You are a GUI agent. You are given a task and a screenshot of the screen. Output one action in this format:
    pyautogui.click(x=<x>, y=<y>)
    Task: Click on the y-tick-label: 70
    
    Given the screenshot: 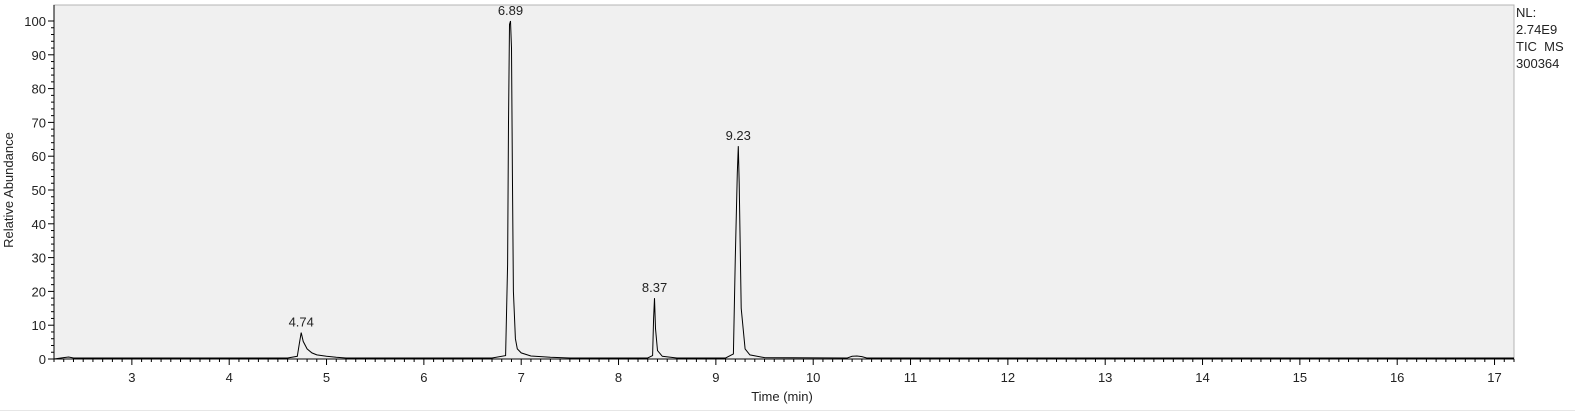 What is the action you would take?
    pyautogui.click(x=39, y=122)
    